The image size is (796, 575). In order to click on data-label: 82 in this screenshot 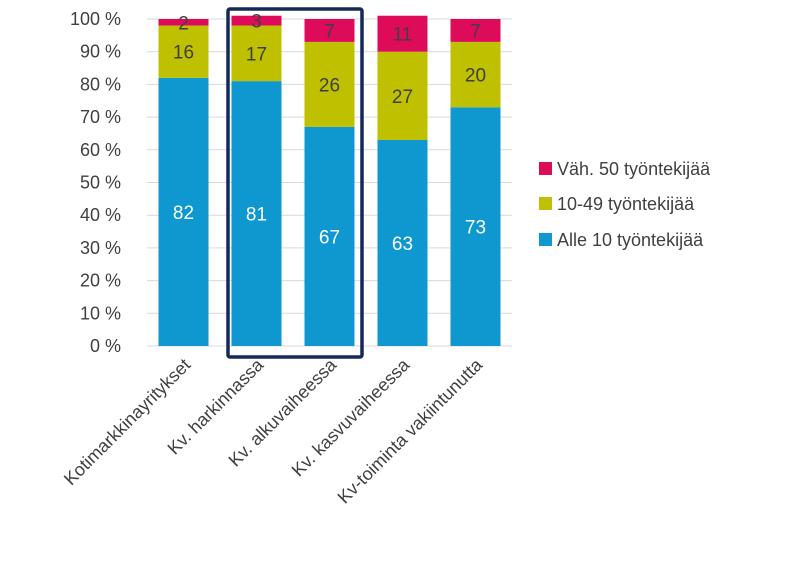, I will do `click(183, 213)`.